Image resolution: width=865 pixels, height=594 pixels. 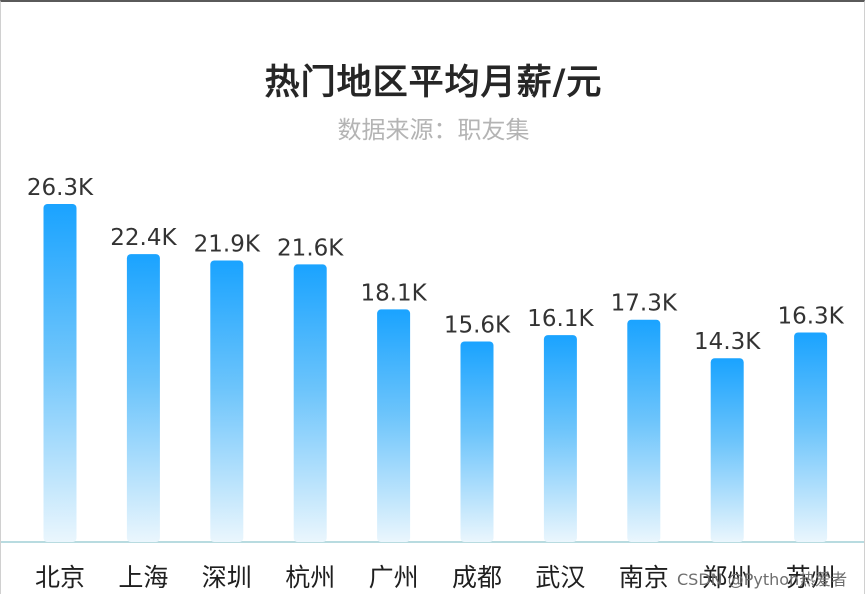 I want to click on value-label-6: 16.1K, so click(x=560, y=319).